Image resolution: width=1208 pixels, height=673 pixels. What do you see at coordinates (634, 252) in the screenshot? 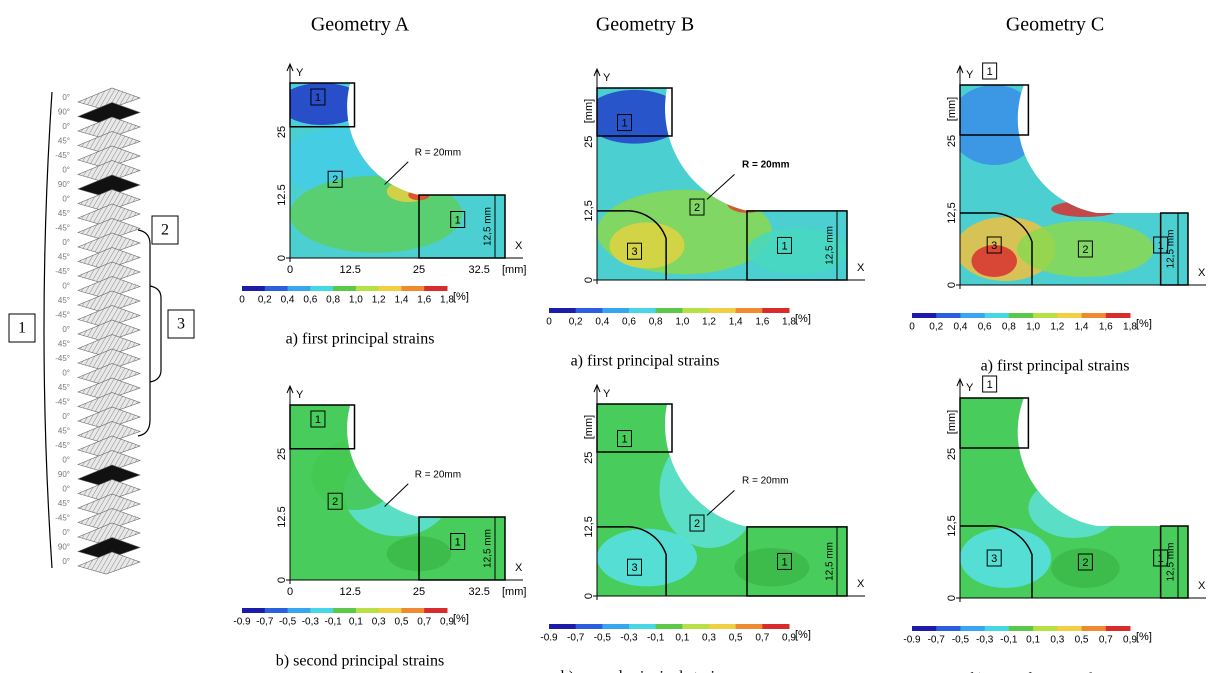
I see `region-label: 3` at bounding box center [634, 252].